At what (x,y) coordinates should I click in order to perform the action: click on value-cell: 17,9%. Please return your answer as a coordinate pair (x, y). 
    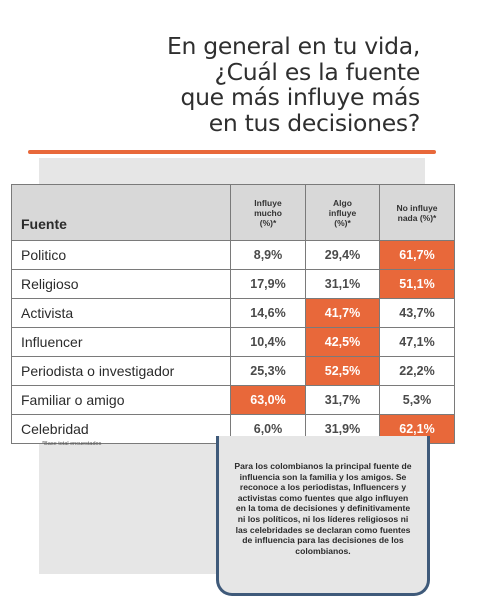
    Looking at the image, I should click on (268, 284).